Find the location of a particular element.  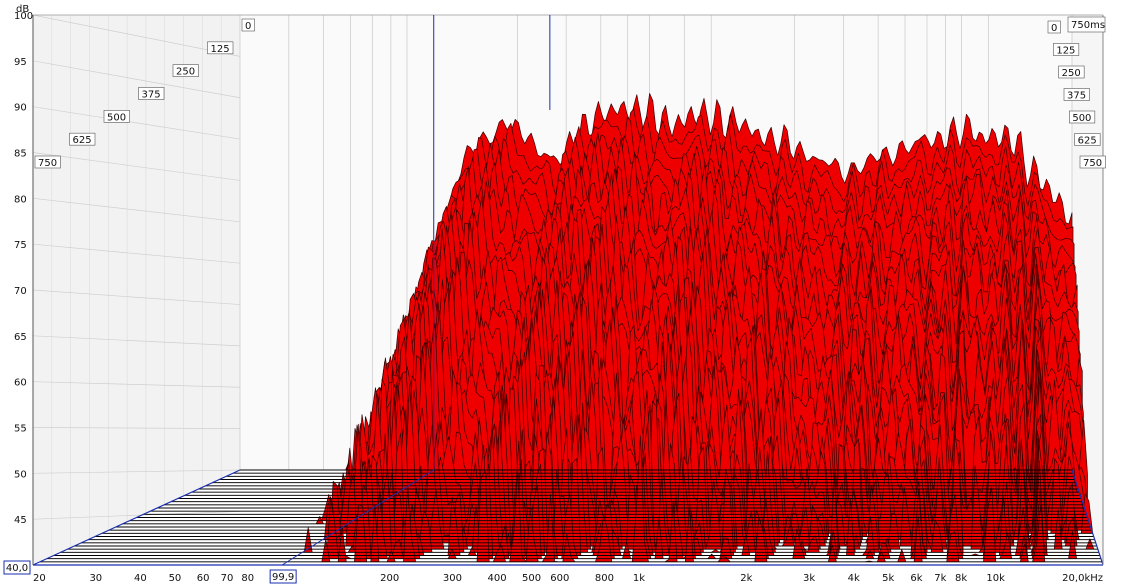

time-tick-label-right: 625 is located at coordinates (1087, 141).